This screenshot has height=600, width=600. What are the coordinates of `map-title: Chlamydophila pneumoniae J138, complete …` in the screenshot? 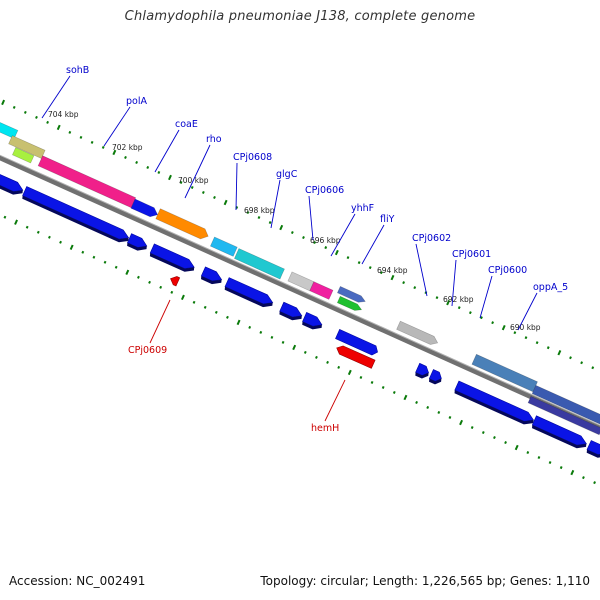 It's located at (300, 16).